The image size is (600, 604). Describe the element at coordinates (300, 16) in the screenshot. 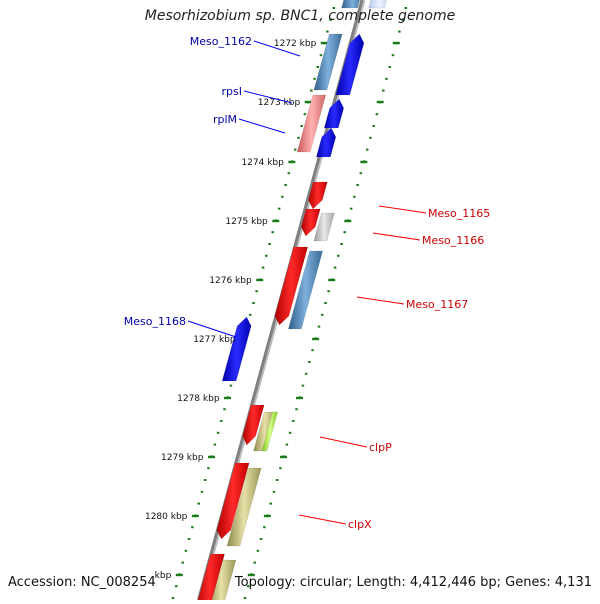

I see `map-title: Mesorhizobium sp. BNC1, complete genome` at that location.